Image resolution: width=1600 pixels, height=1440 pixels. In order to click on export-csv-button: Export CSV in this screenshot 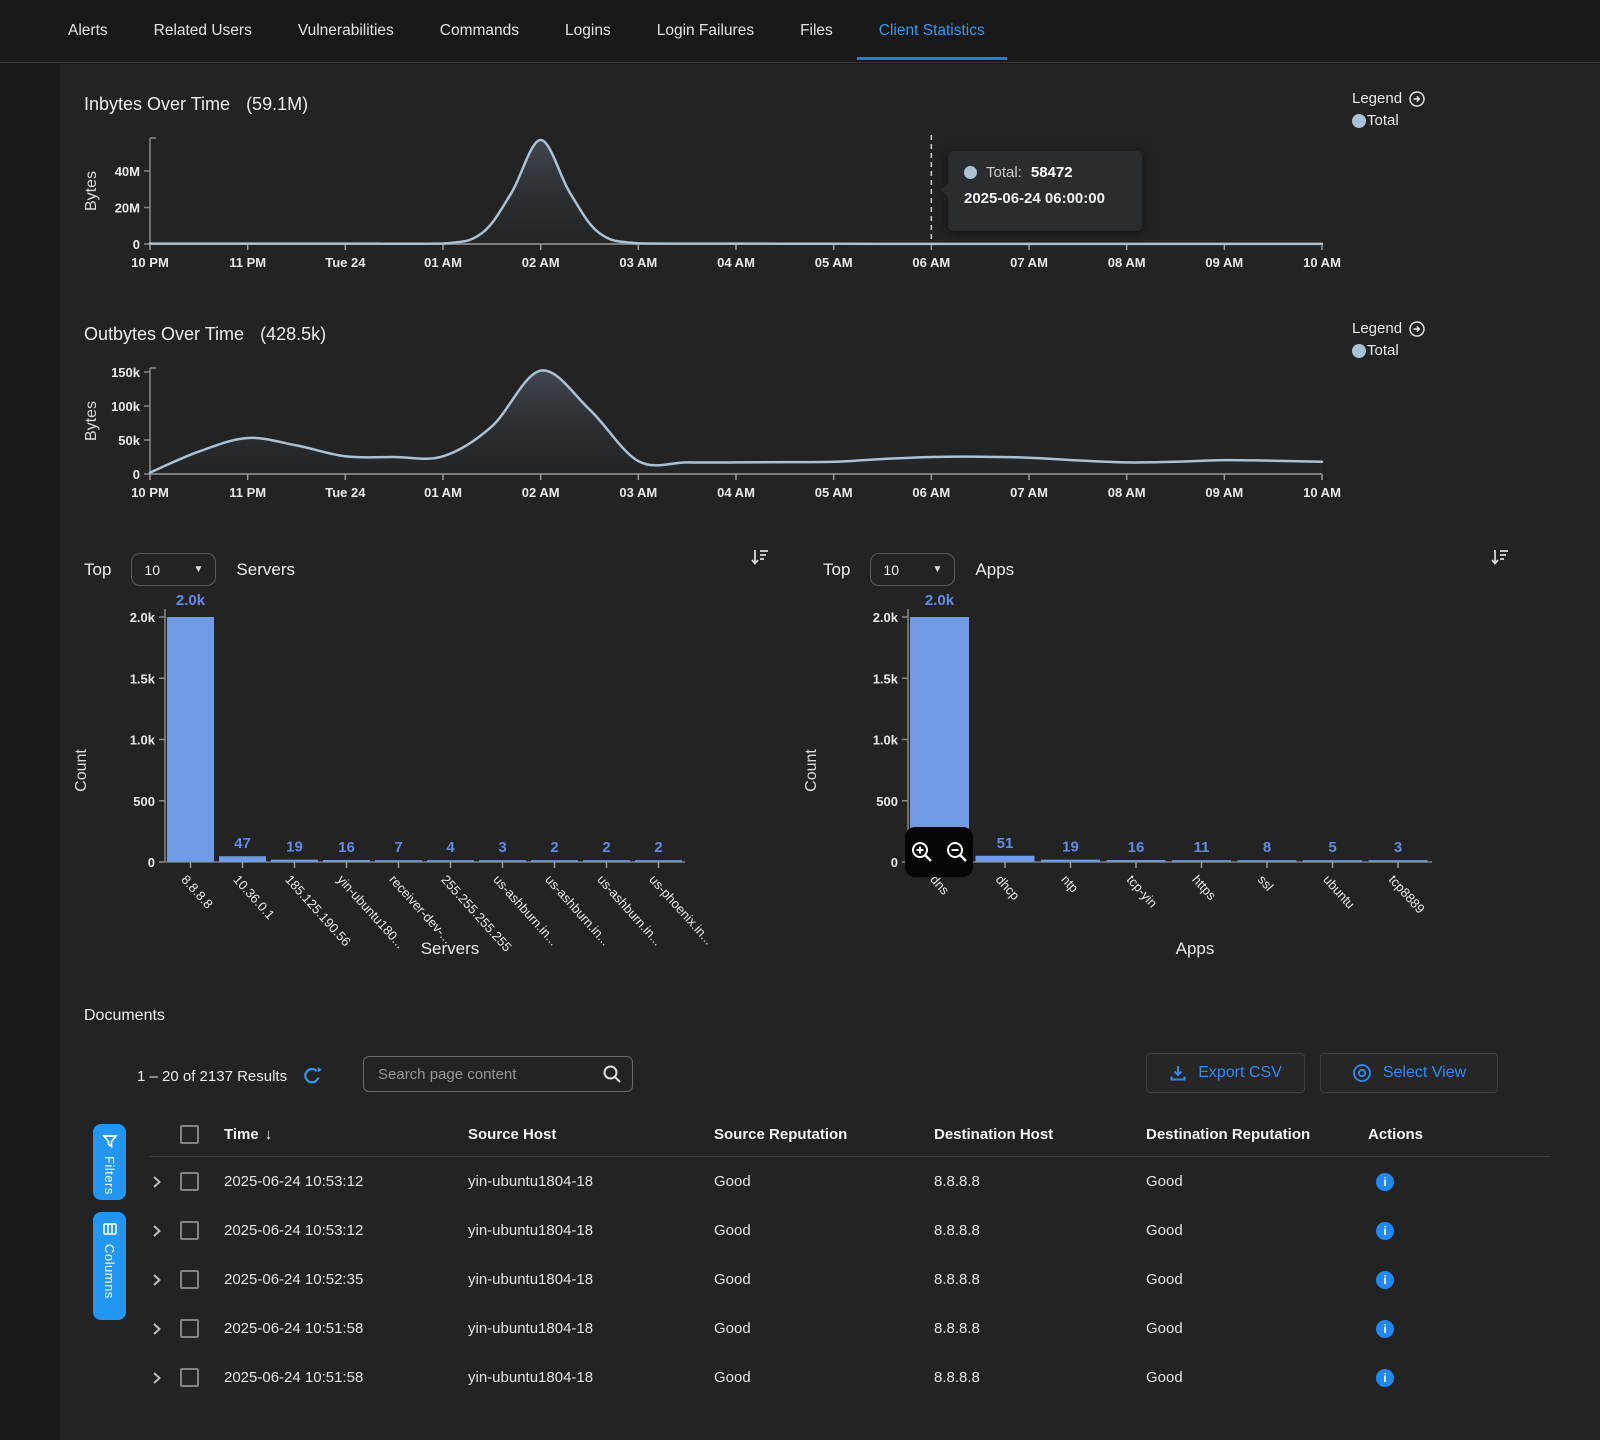, I will do `click(1225, 1073)`.